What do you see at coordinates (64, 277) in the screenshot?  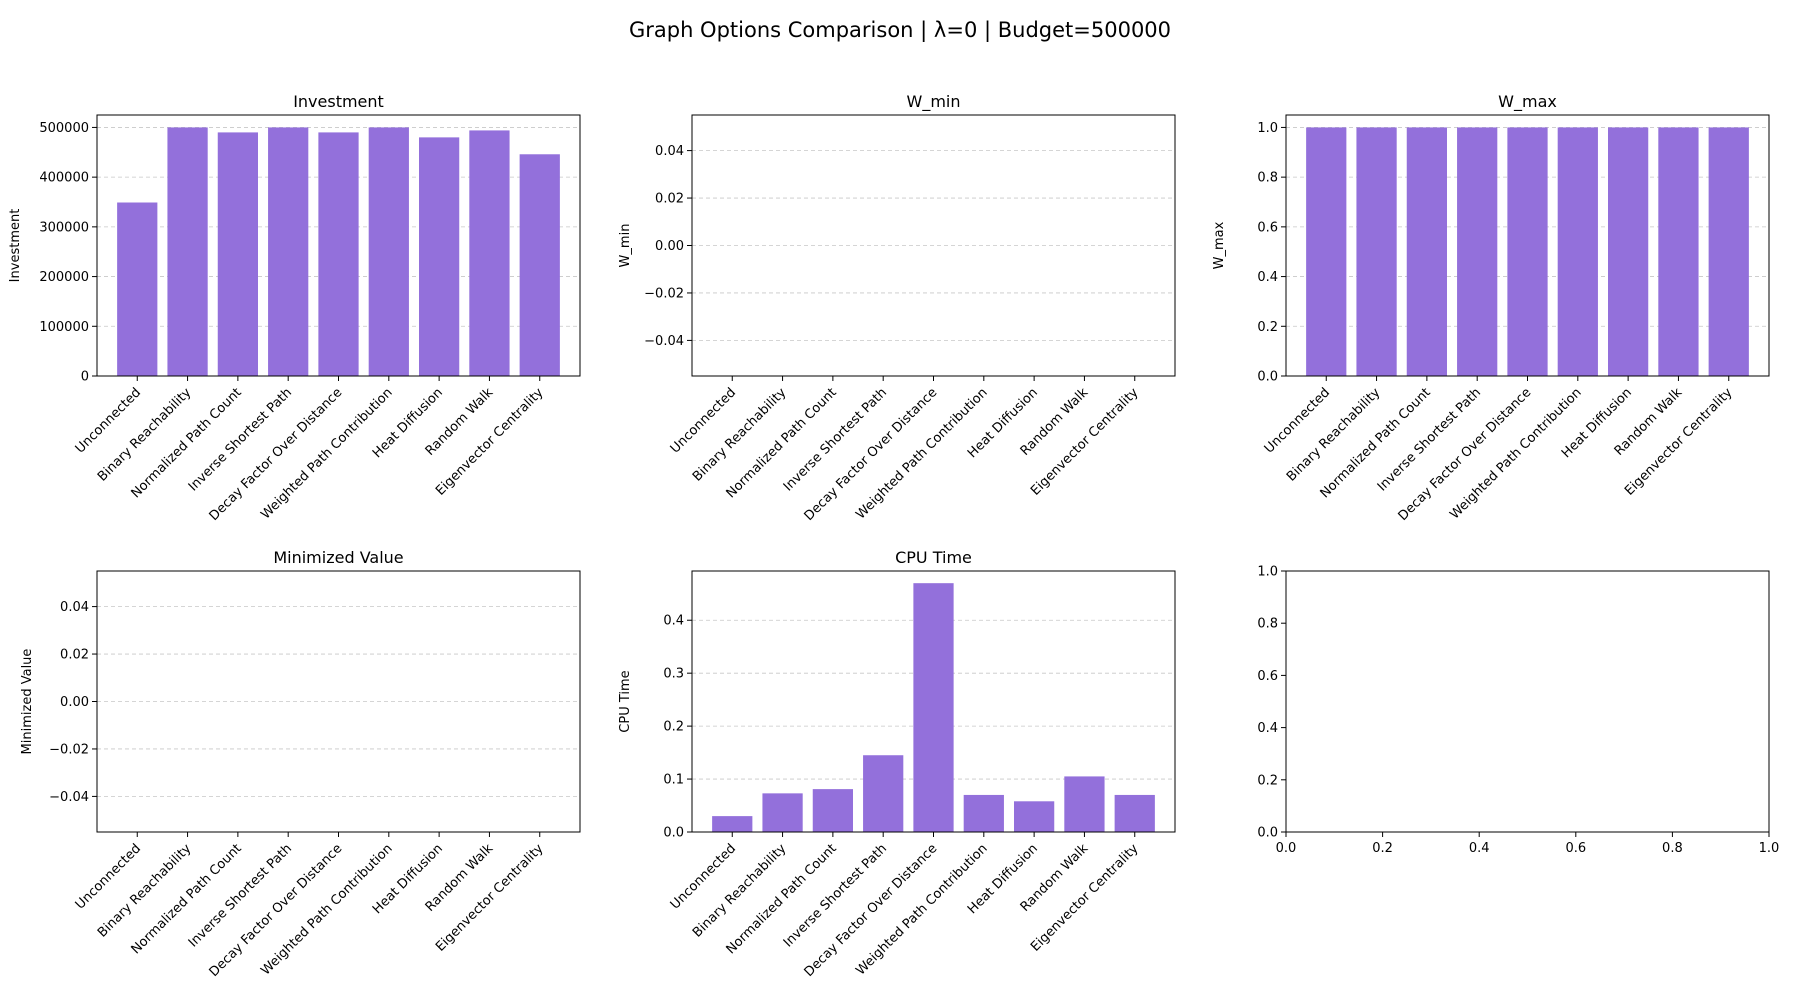 I see `y-tick-label: 200000` at bounding box center [64, 277].